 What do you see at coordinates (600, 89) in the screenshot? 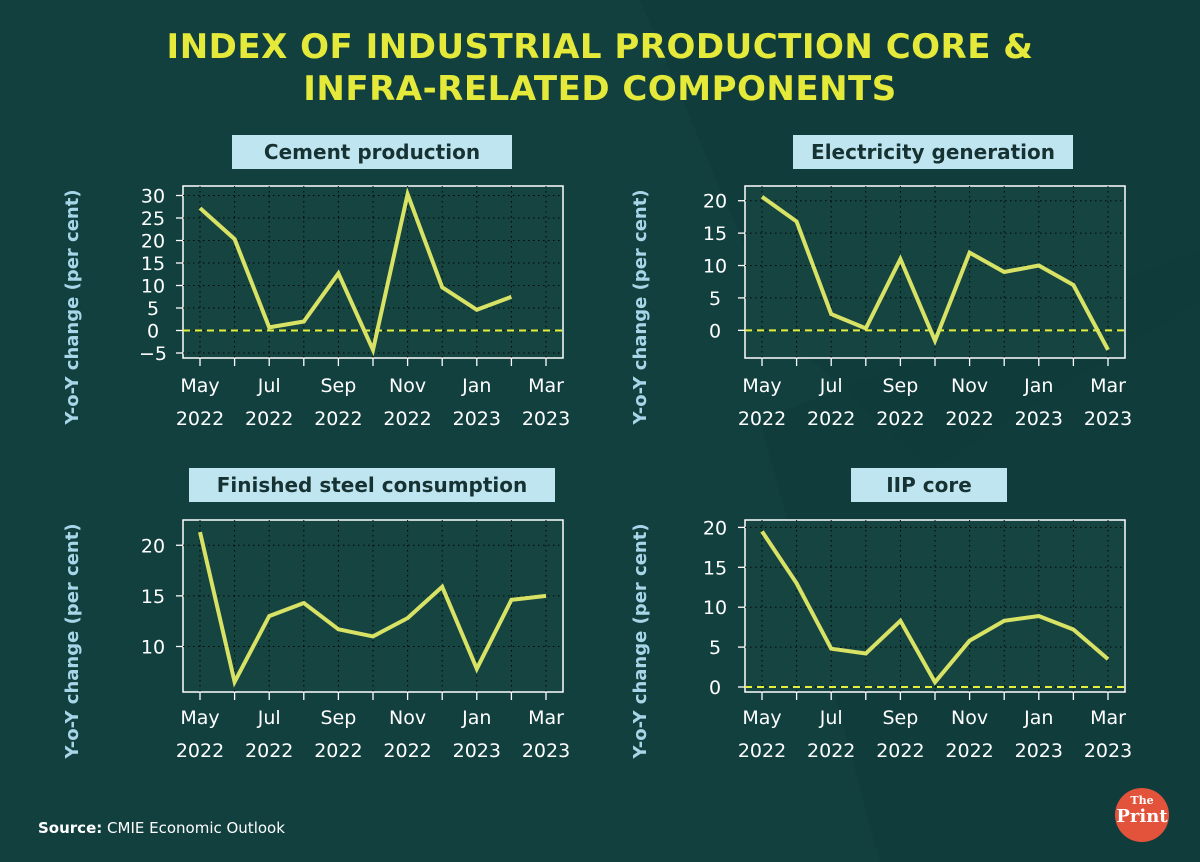
I see `page-title-line-2: INFRA-RELATED COMPONENTS` at bounding box center [600, 89].